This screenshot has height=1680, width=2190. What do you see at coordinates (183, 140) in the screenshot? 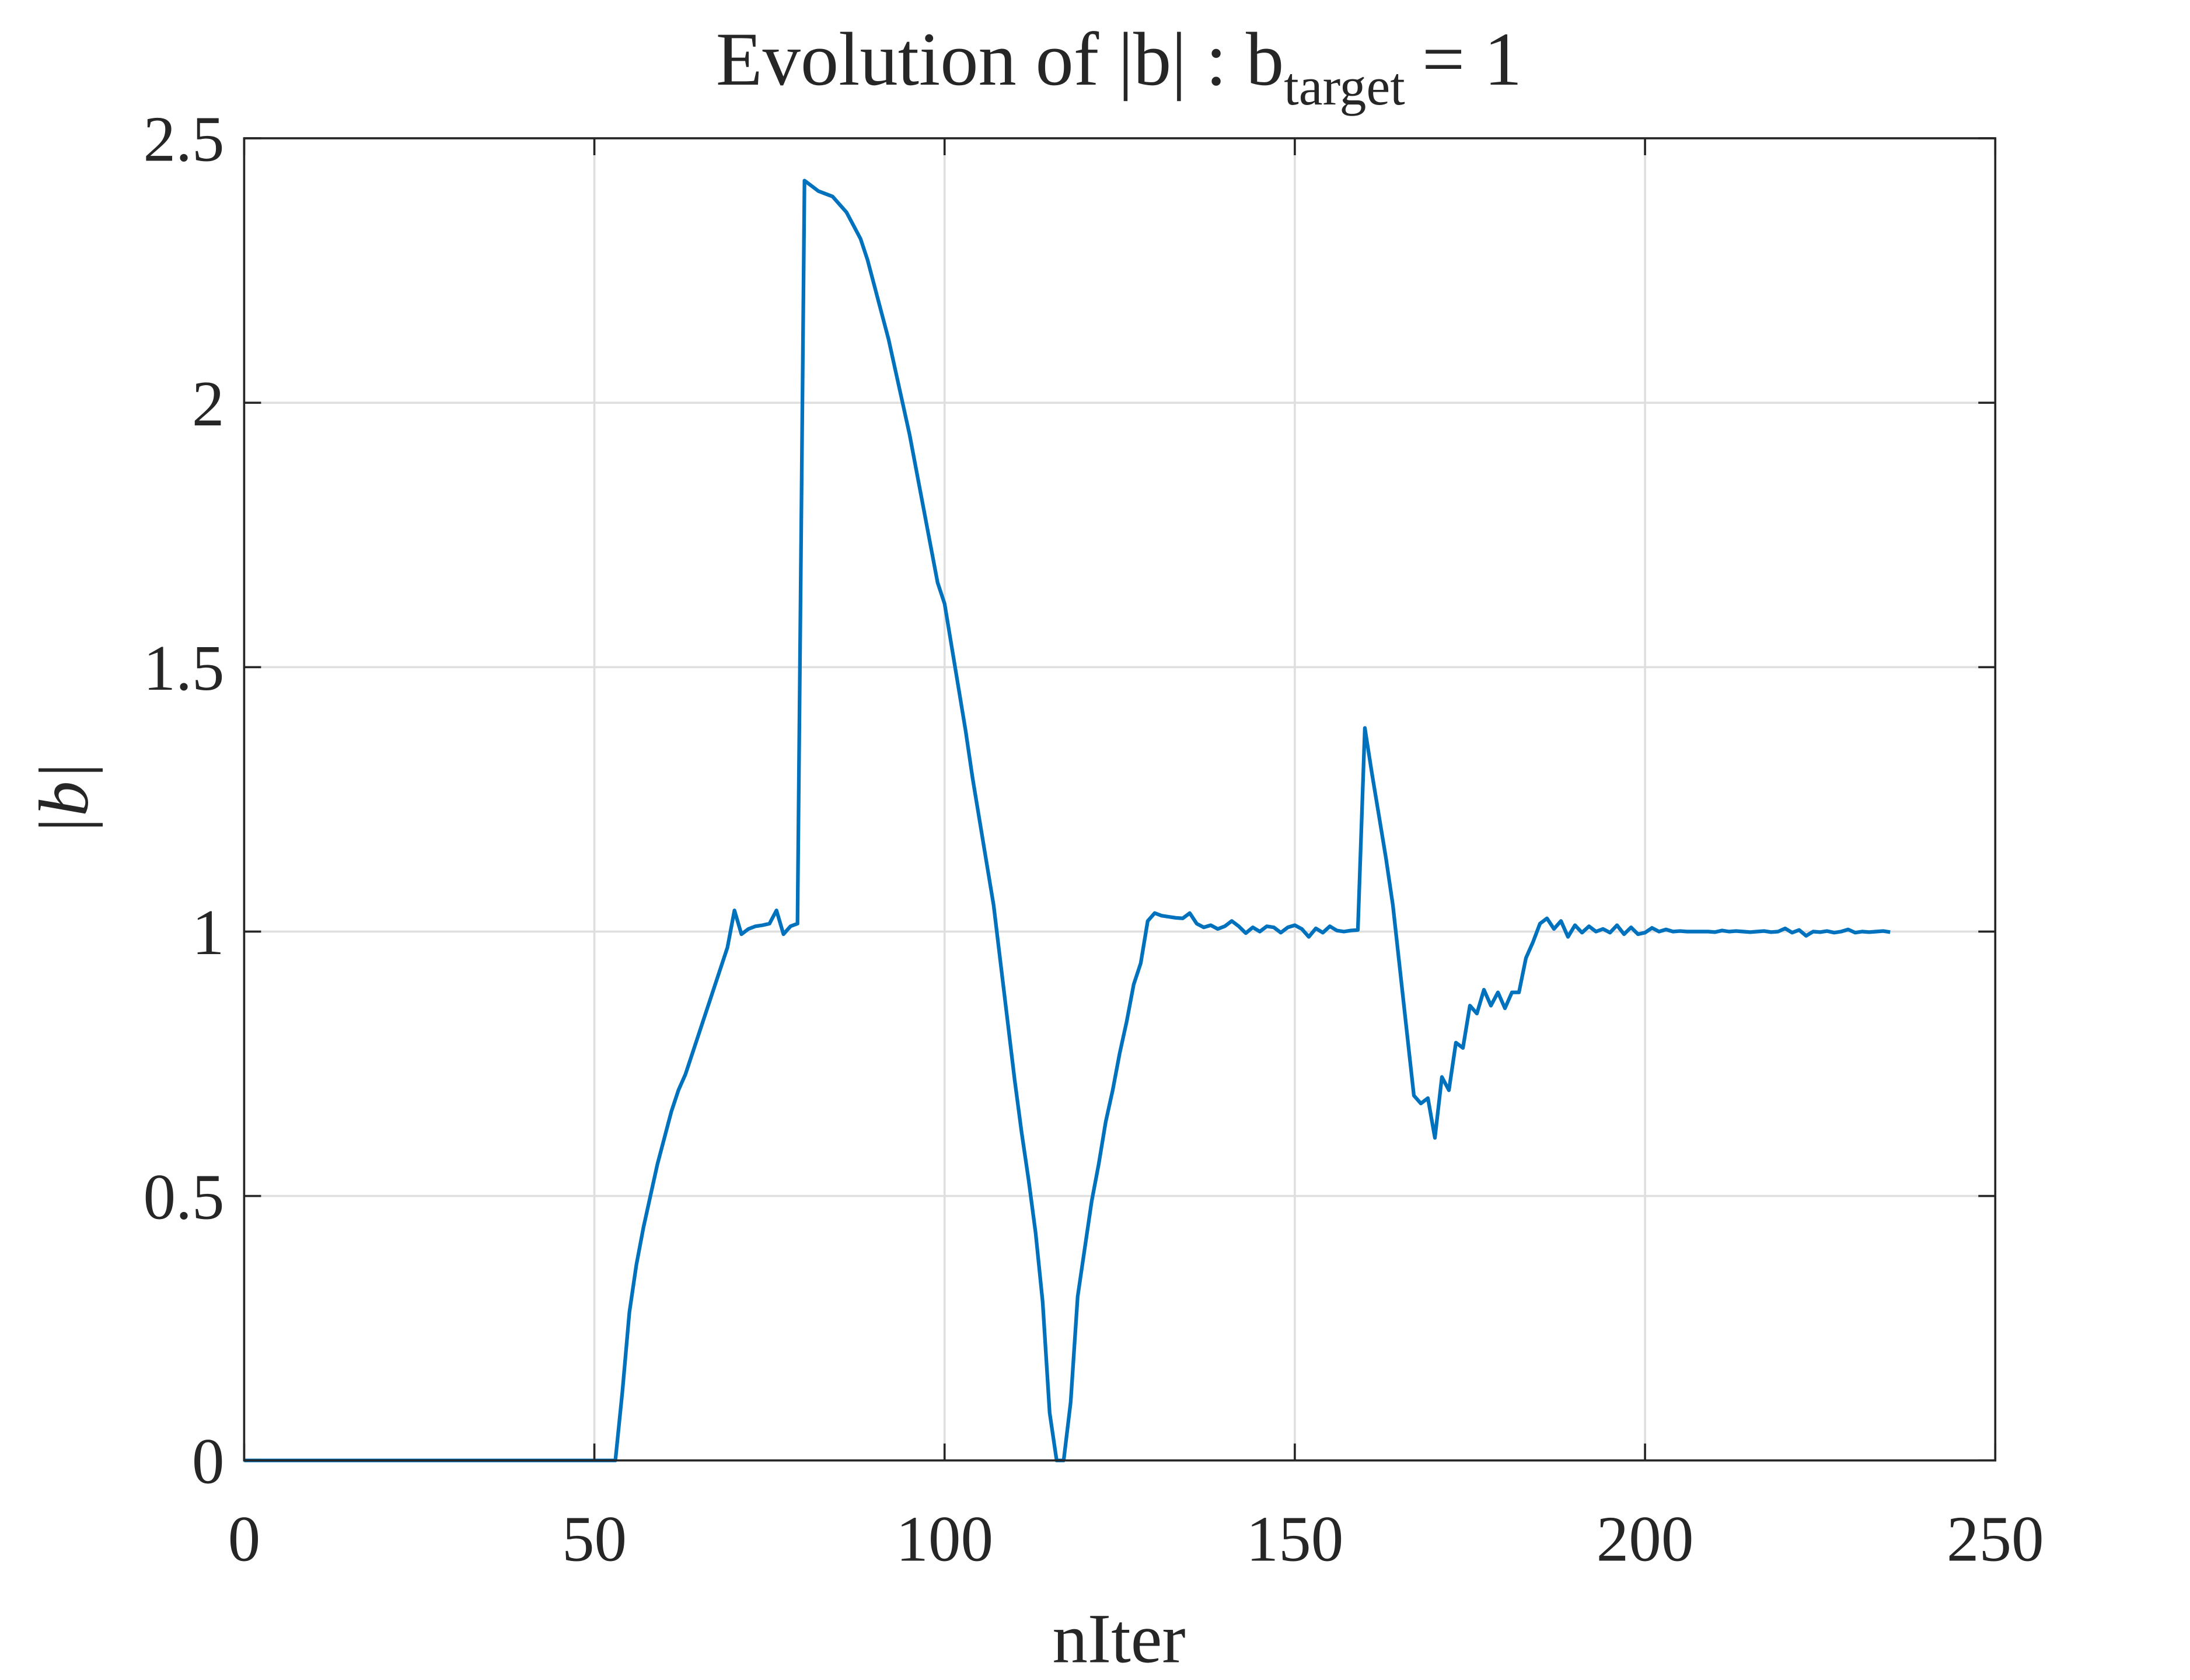
I see `y-tick-label: 2.5` at bounding box center [183, 140].